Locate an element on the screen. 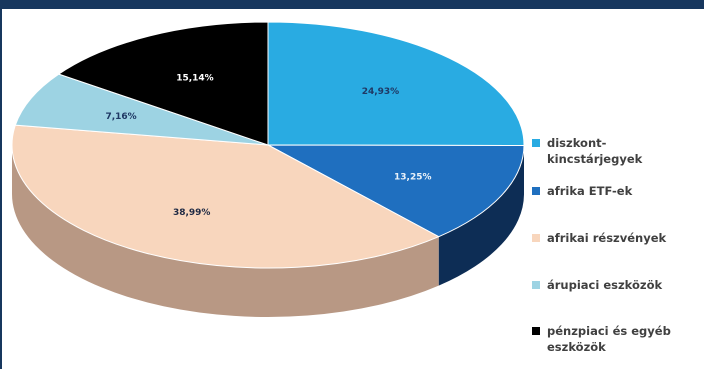  legend-label: diszkont-kincstárjegyek is located at coordinates (625, 151).